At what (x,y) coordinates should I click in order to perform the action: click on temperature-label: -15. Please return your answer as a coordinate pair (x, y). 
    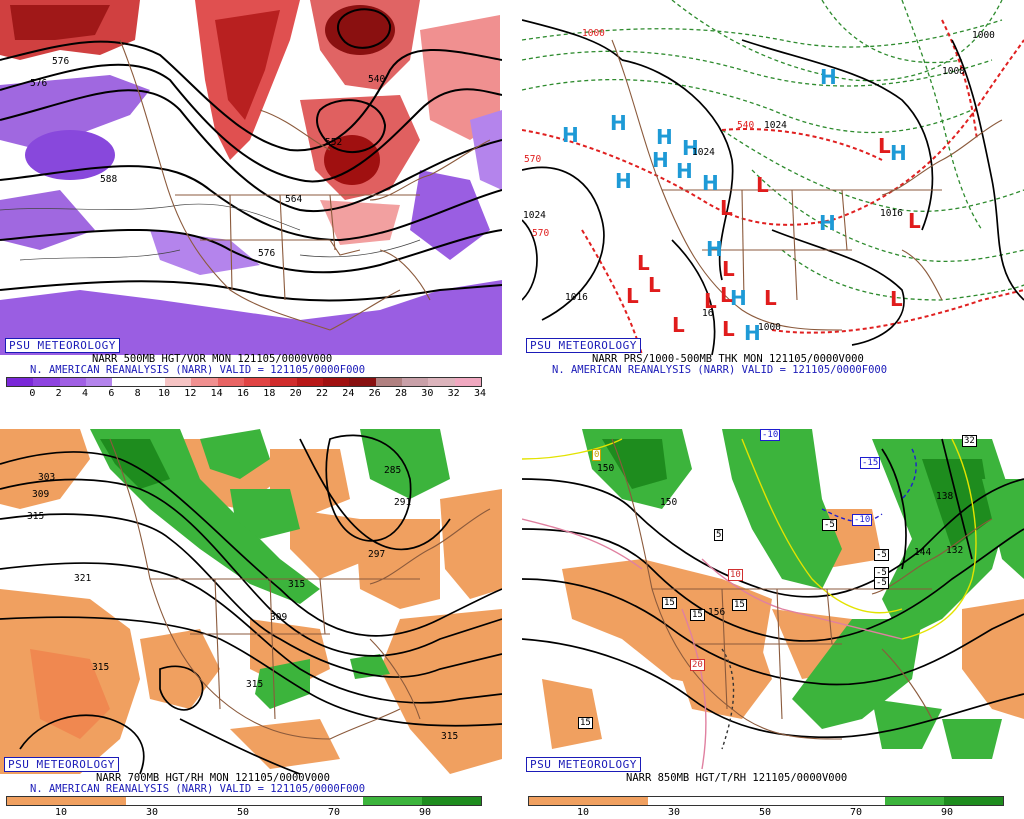
    Looking at the image, I should click on (870, 463).